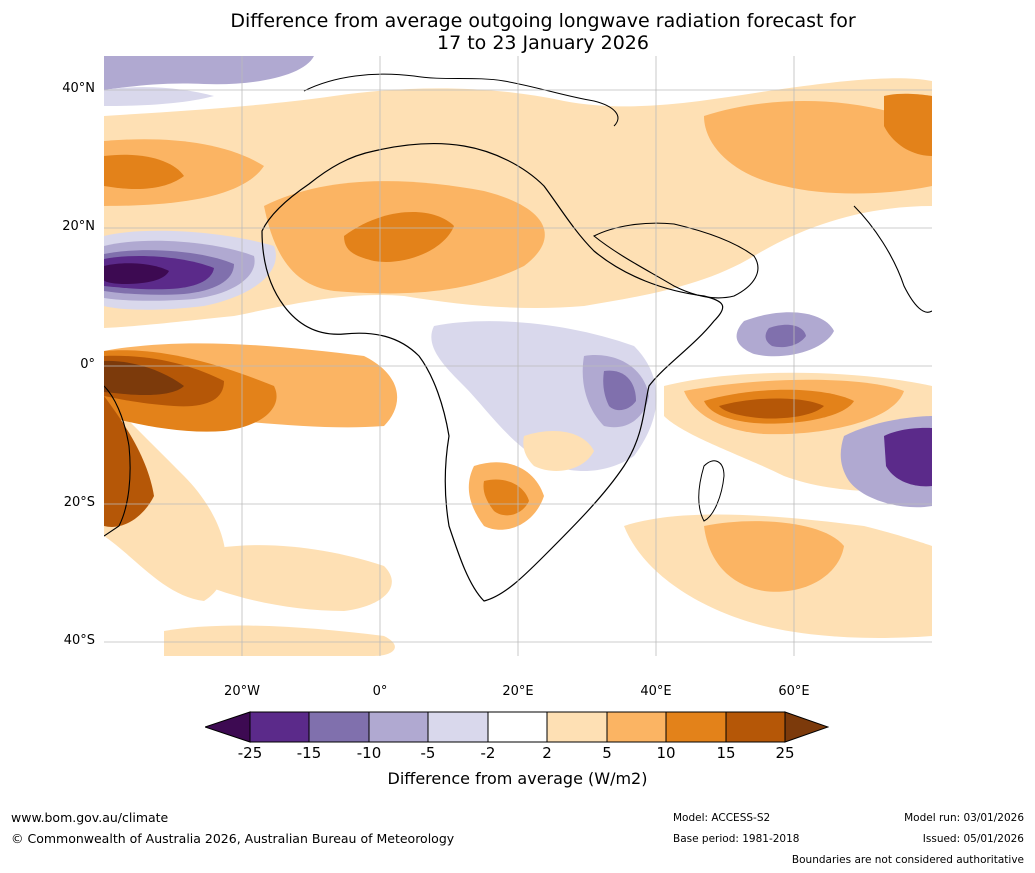  I want to click on lat-label-20s: 20°S, so click(79, 502).